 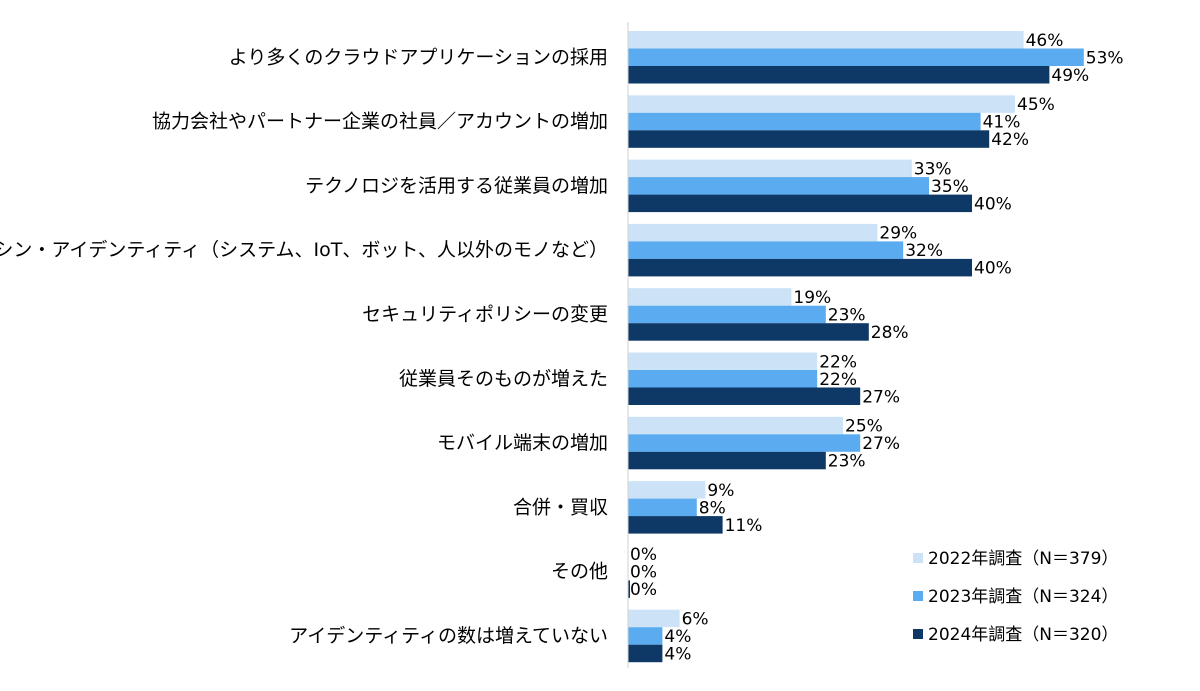 What do you see at coordinates (1023, 597) in the screenshot?
I see `legend-label: 2023年調査（N＝324）` at bounding box center [1023, 597].